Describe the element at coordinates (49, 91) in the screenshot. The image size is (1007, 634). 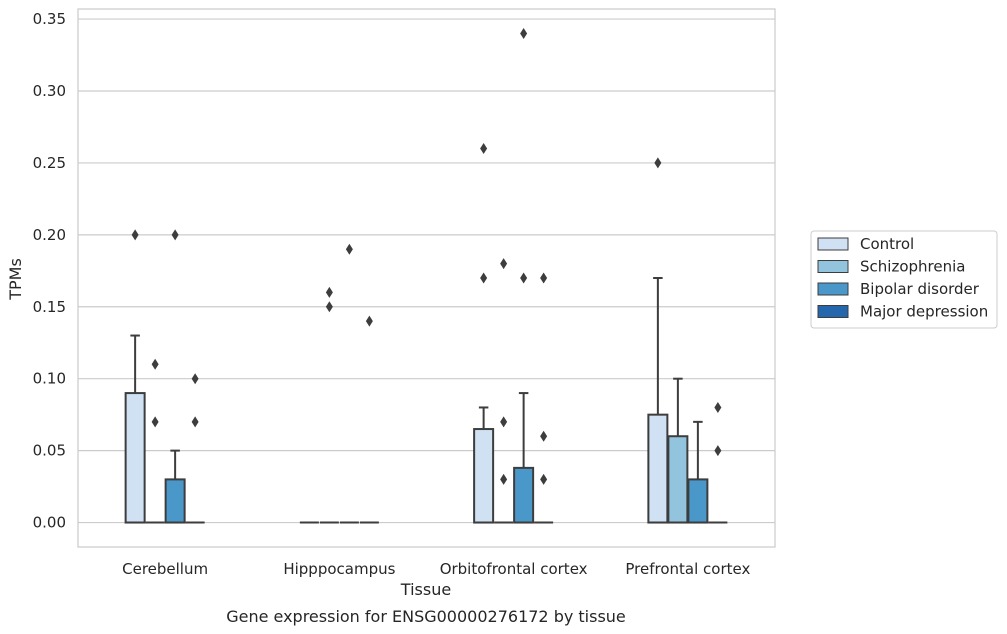
I see `y-tick-label: 0.30` at that location.